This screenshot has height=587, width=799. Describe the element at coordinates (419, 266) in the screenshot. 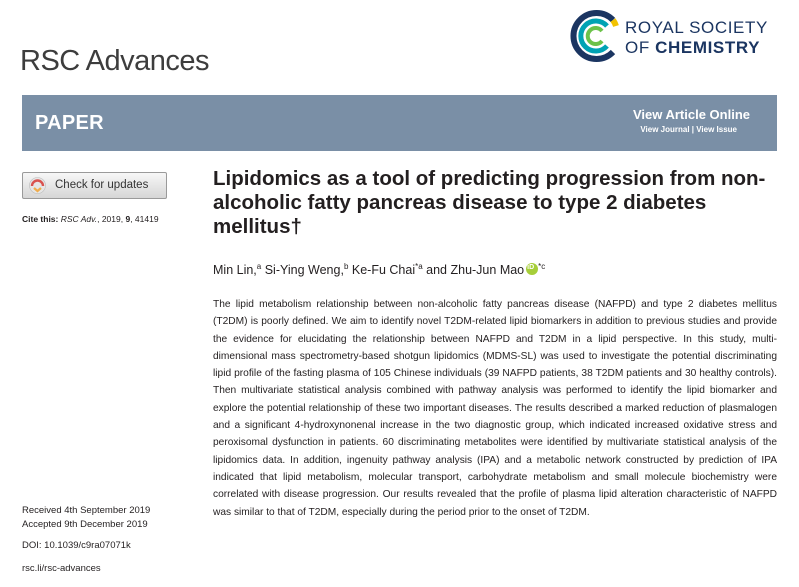

I see `author-affiliation: *a` at that location.